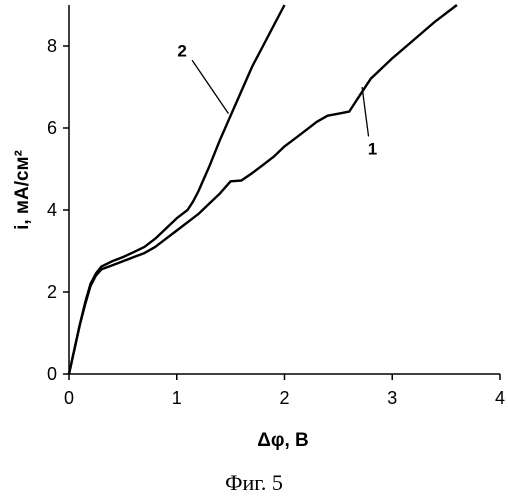 This screenshot has height=500, width=508. I want to click on y-tick-label: 4, so click(52, 210).